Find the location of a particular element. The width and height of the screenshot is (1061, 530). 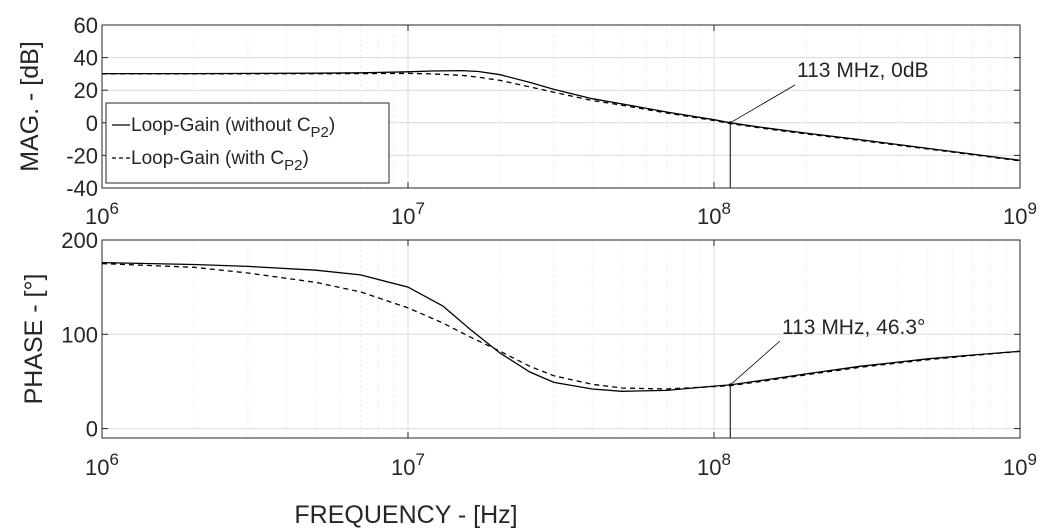

legend-box is located at coordinates (247, 143).